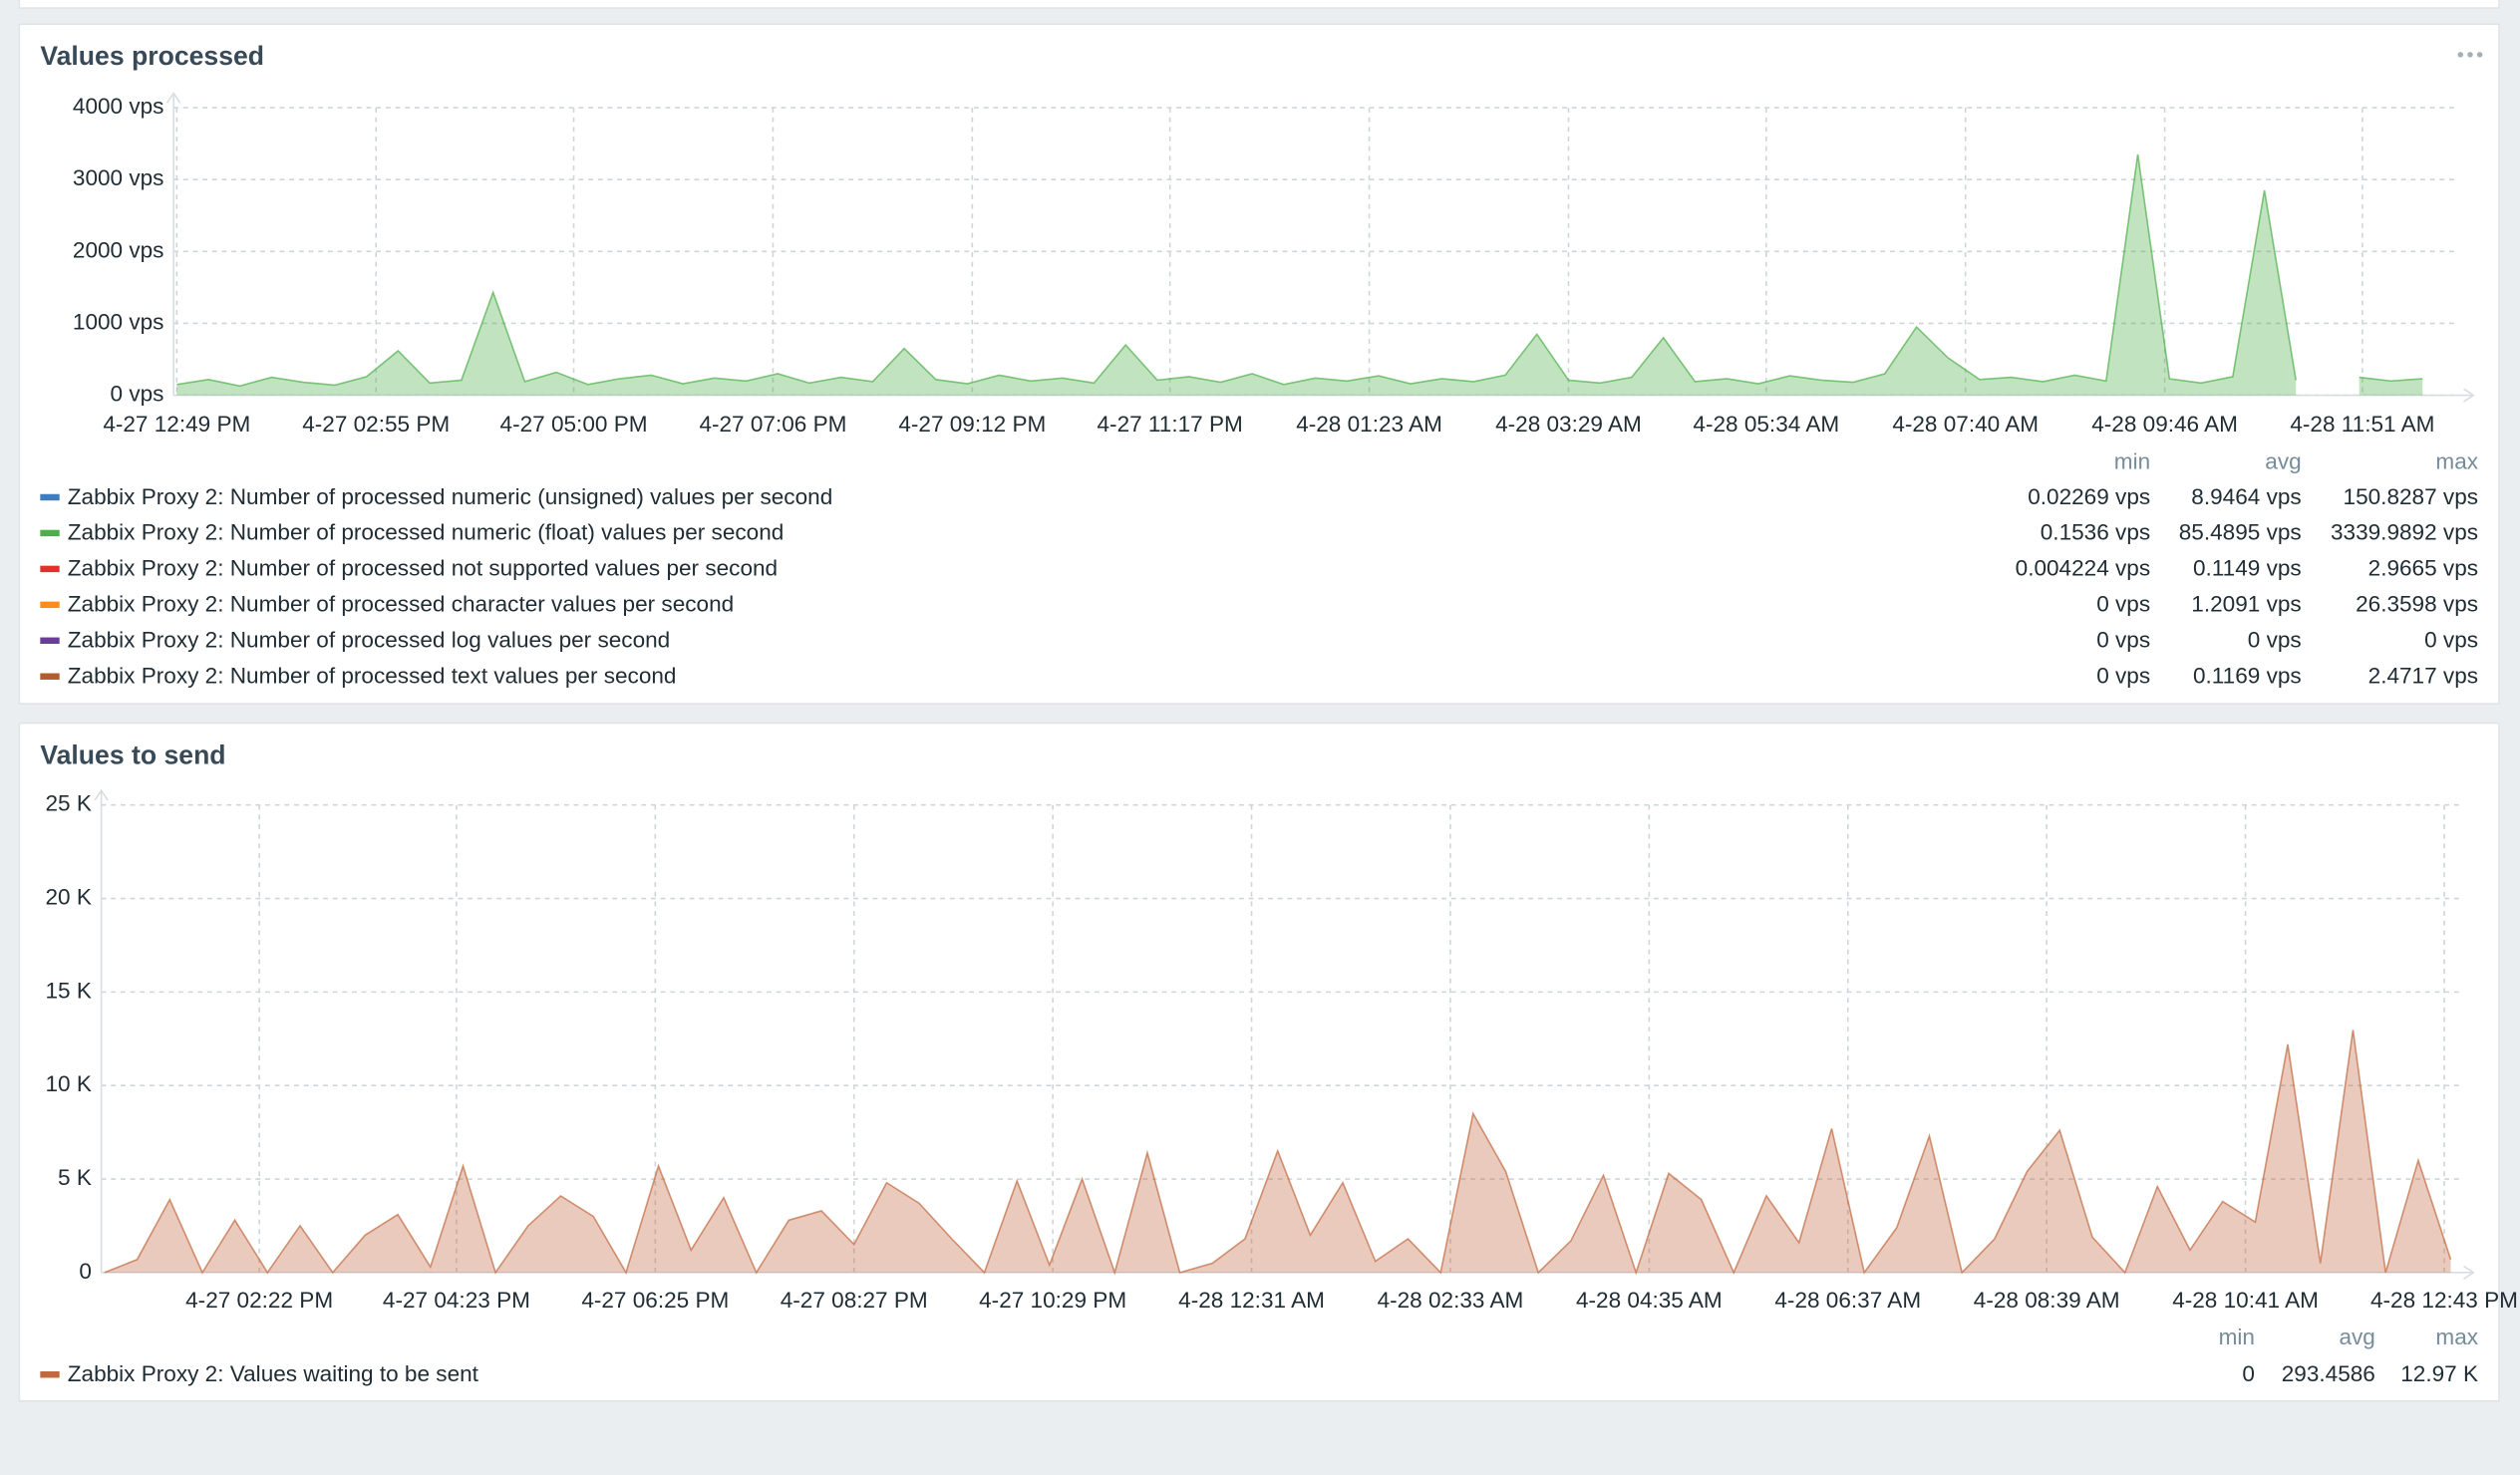  What do you see at coordinates (2423, 568) in the screenshot?
I see `legend-stat: 2.9665 vps` at bounding box center [2423, 568].